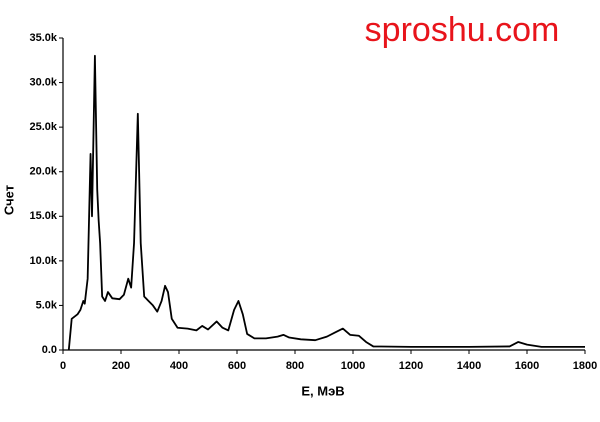 This screenshot has width=600, height=422. What do you see at coordinates (469, 366) in the screenshot?
I see `x-tick-label: 1400` at bounding box center [469, 366].